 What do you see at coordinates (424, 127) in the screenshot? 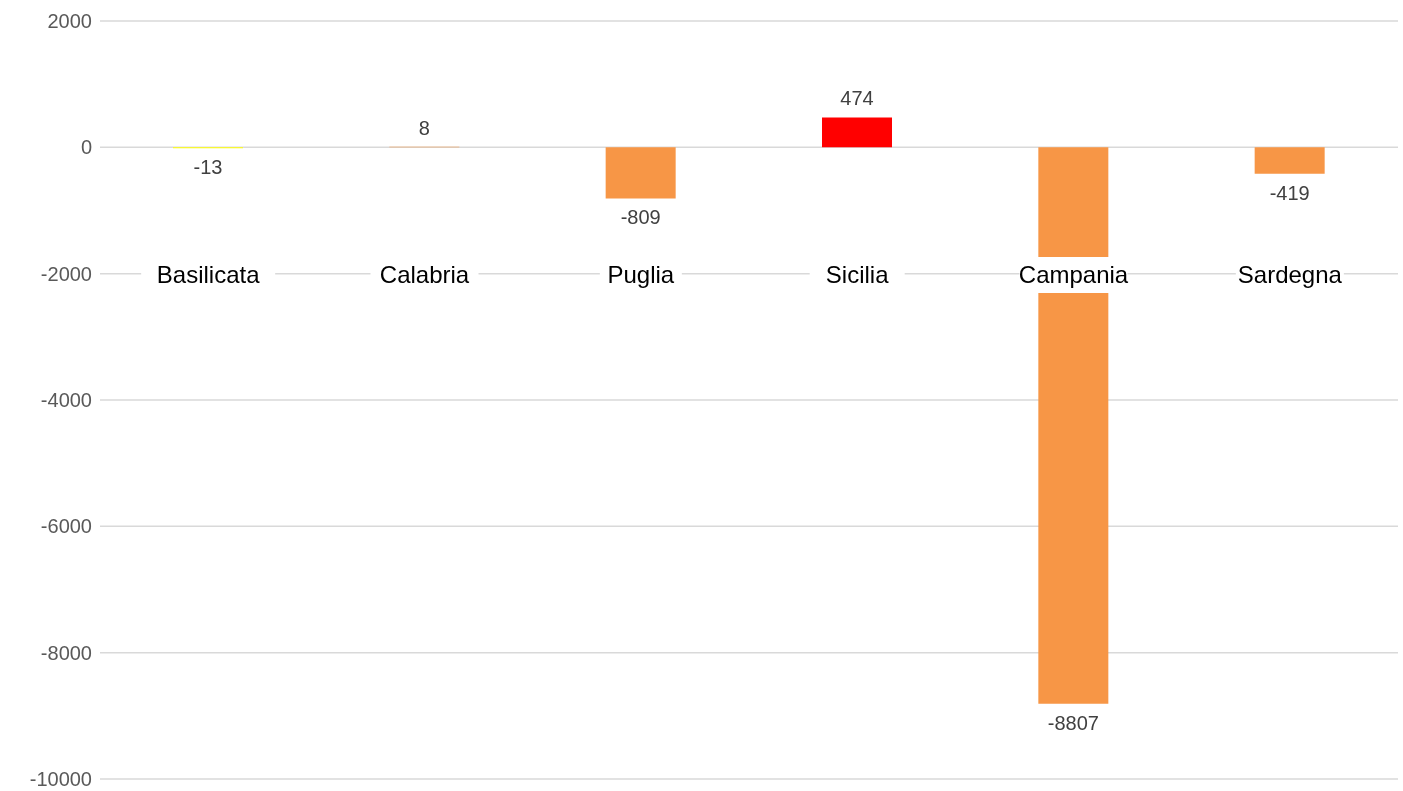
I see `data-label: 8` at bounding box center [424, 127].